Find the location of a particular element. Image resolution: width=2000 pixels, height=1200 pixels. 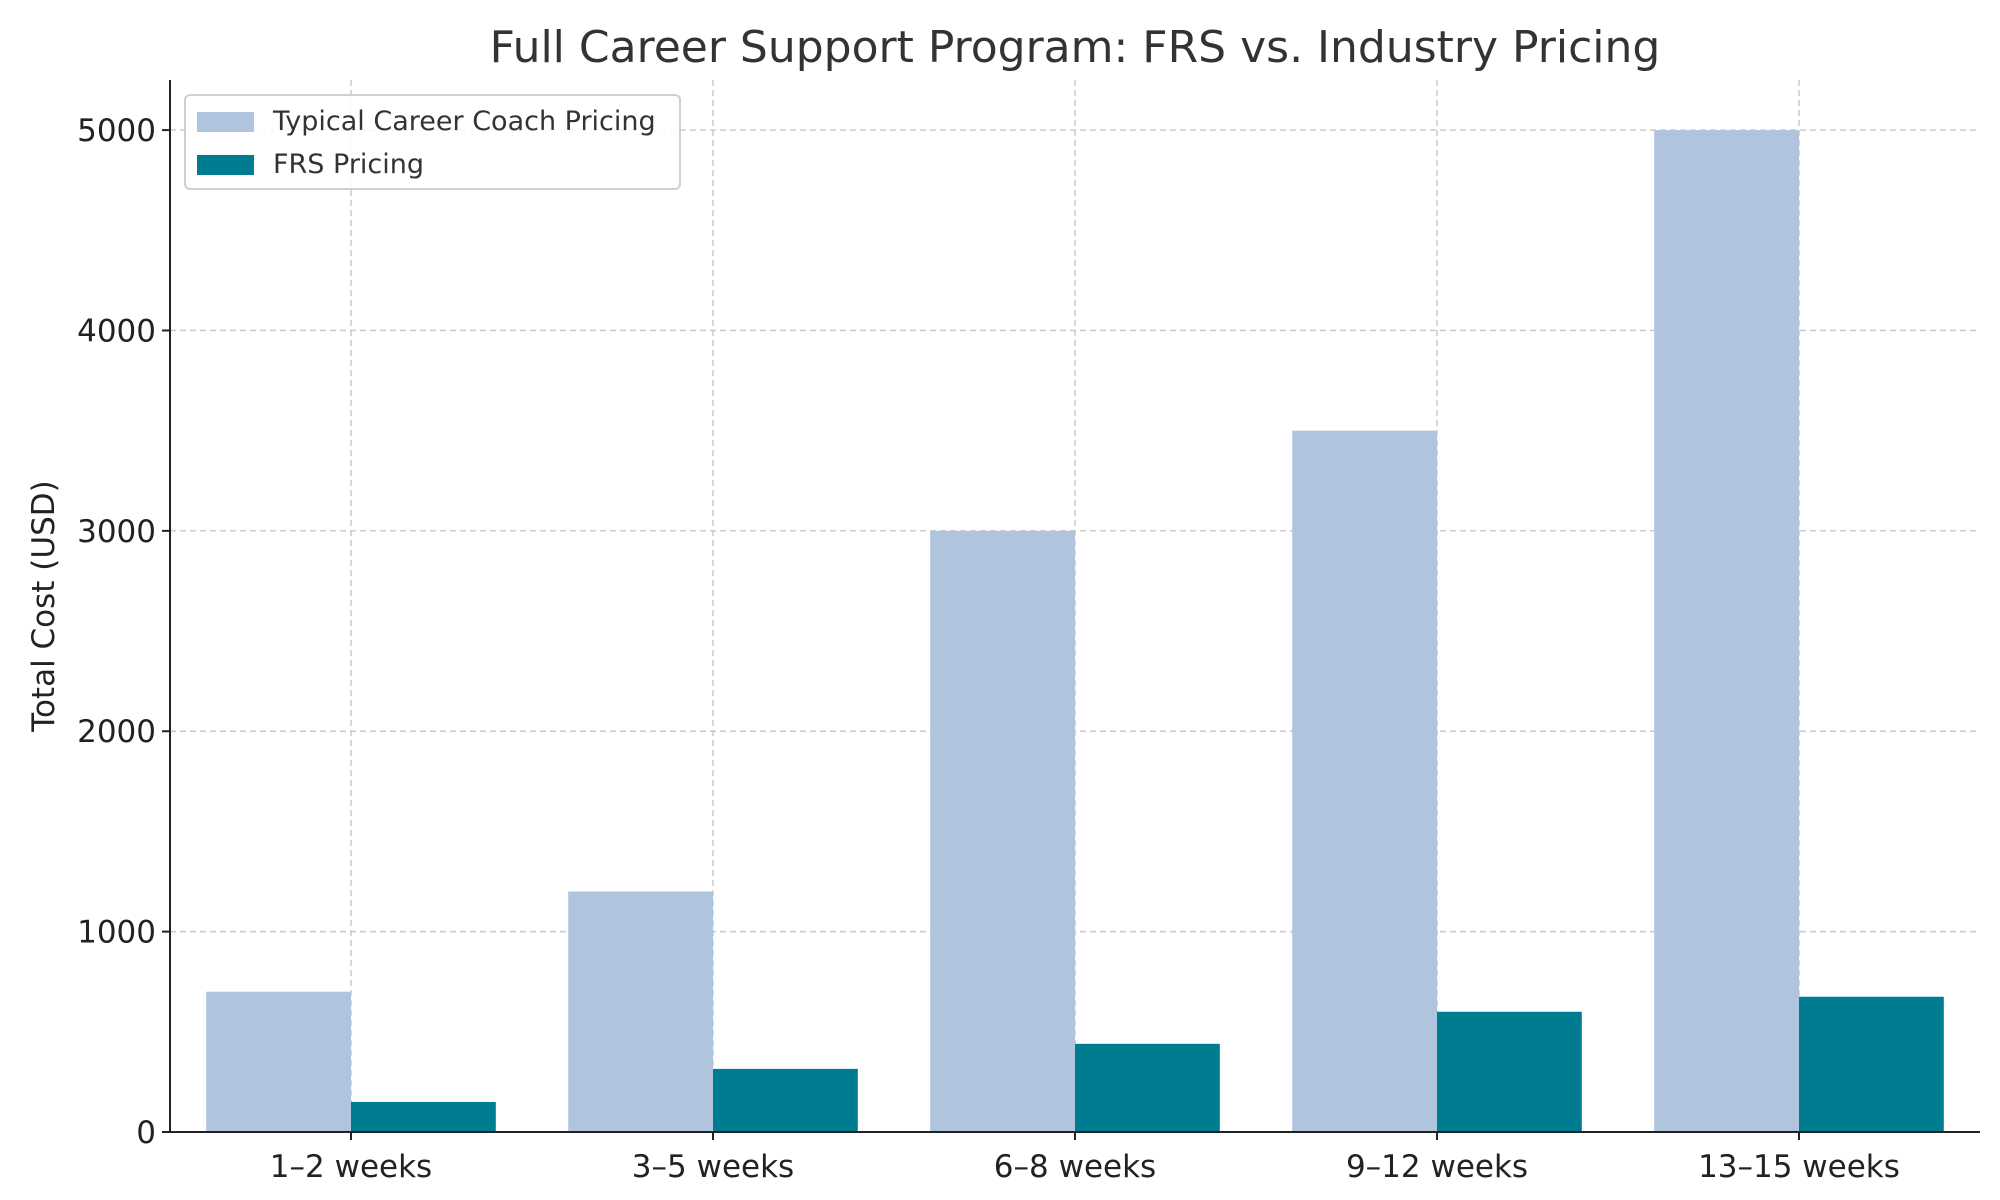

legend-label: Typical Career Coach Pricing is located at coordinates (464, 121).